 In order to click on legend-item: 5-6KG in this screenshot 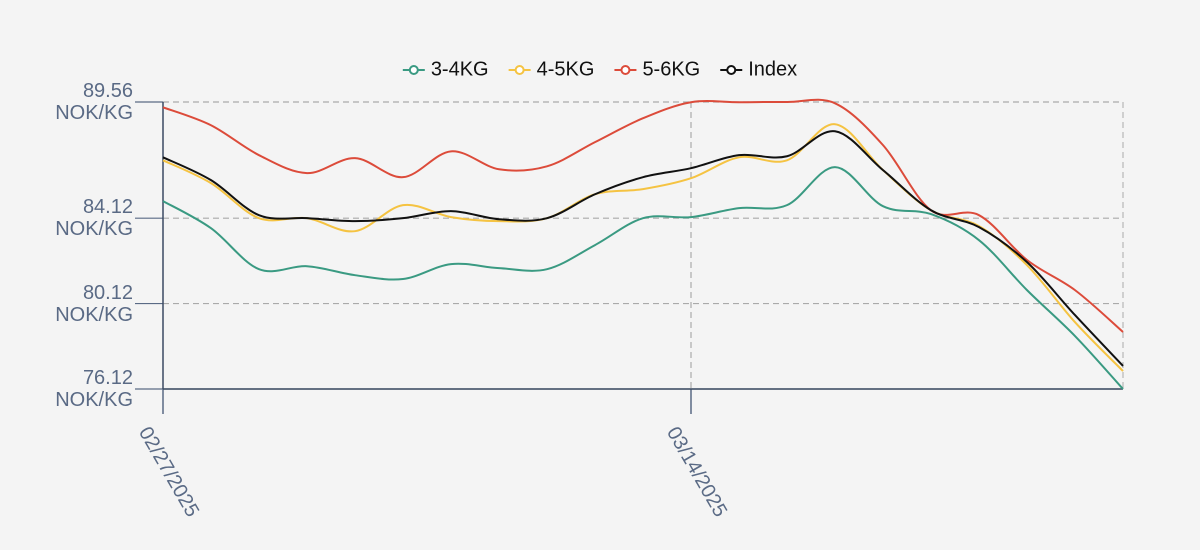, I will do `click(657, 69)`.